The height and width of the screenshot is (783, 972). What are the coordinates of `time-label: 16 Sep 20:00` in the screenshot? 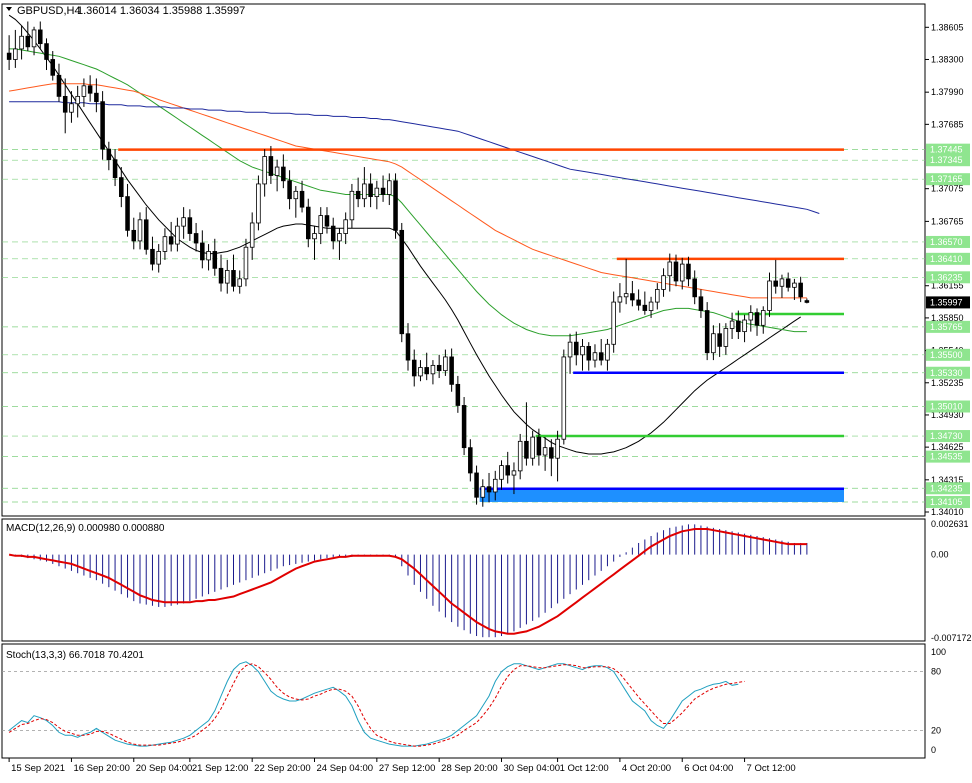 It's located at (101, 768).